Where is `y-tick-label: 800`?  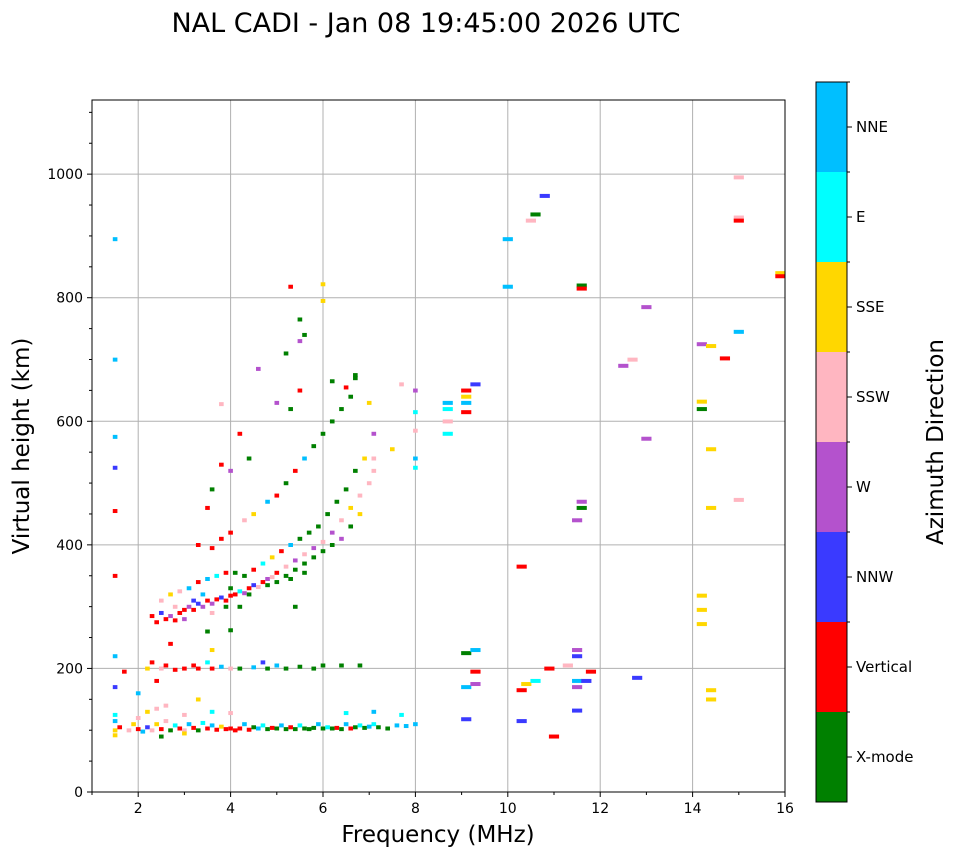
y-tick-label: 800 is located at coordinates (69, 299).